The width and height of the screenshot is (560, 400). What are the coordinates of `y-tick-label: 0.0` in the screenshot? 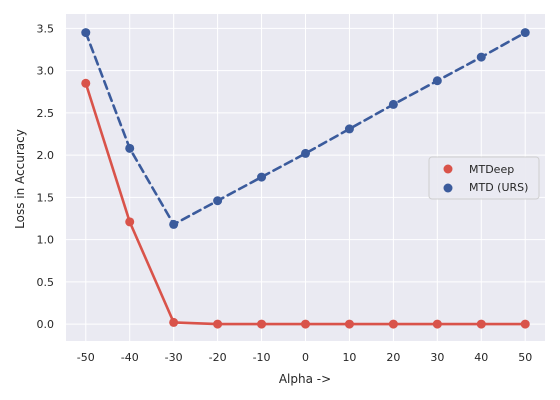 It's located at (46, 324).